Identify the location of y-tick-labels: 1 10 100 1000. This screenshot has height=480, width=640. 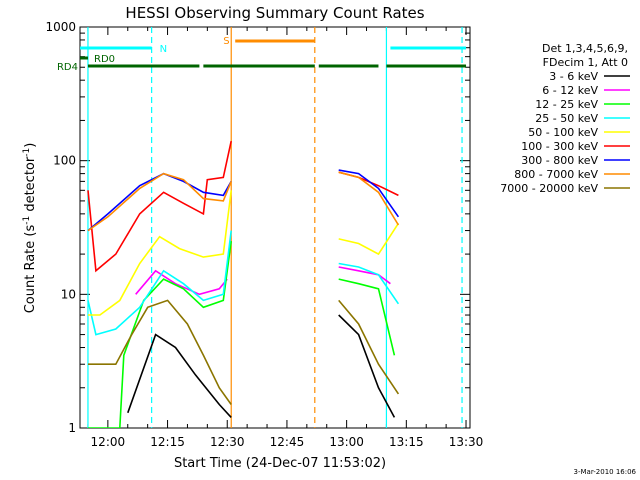
(60, 227).